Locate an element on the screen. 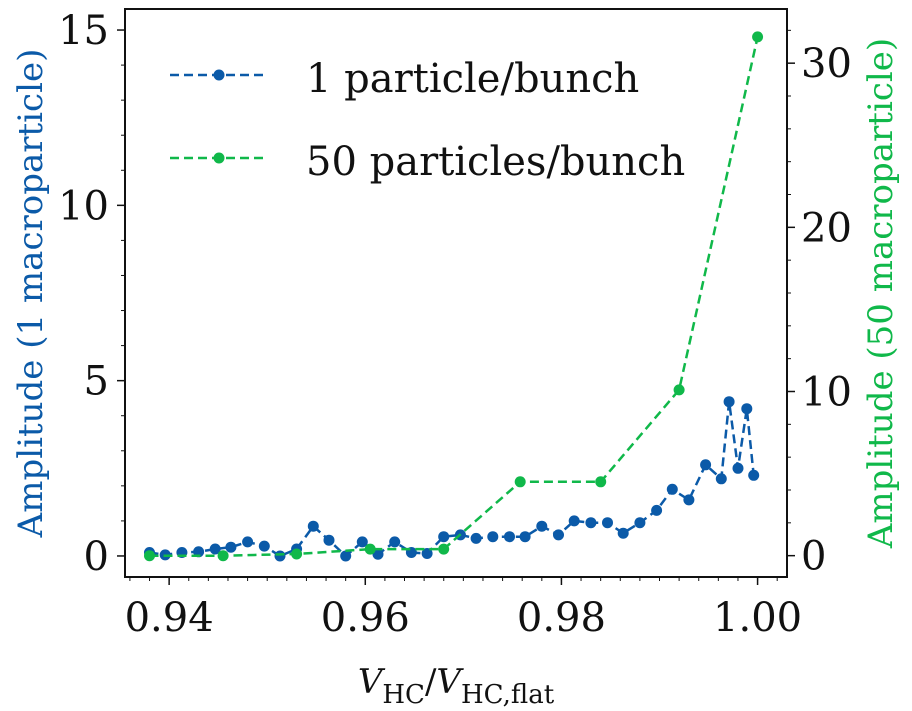 Image resolution: width=912 pixels, height=711 pixels. left-y-tick-label: 10 is located at coordinates (83, 206).